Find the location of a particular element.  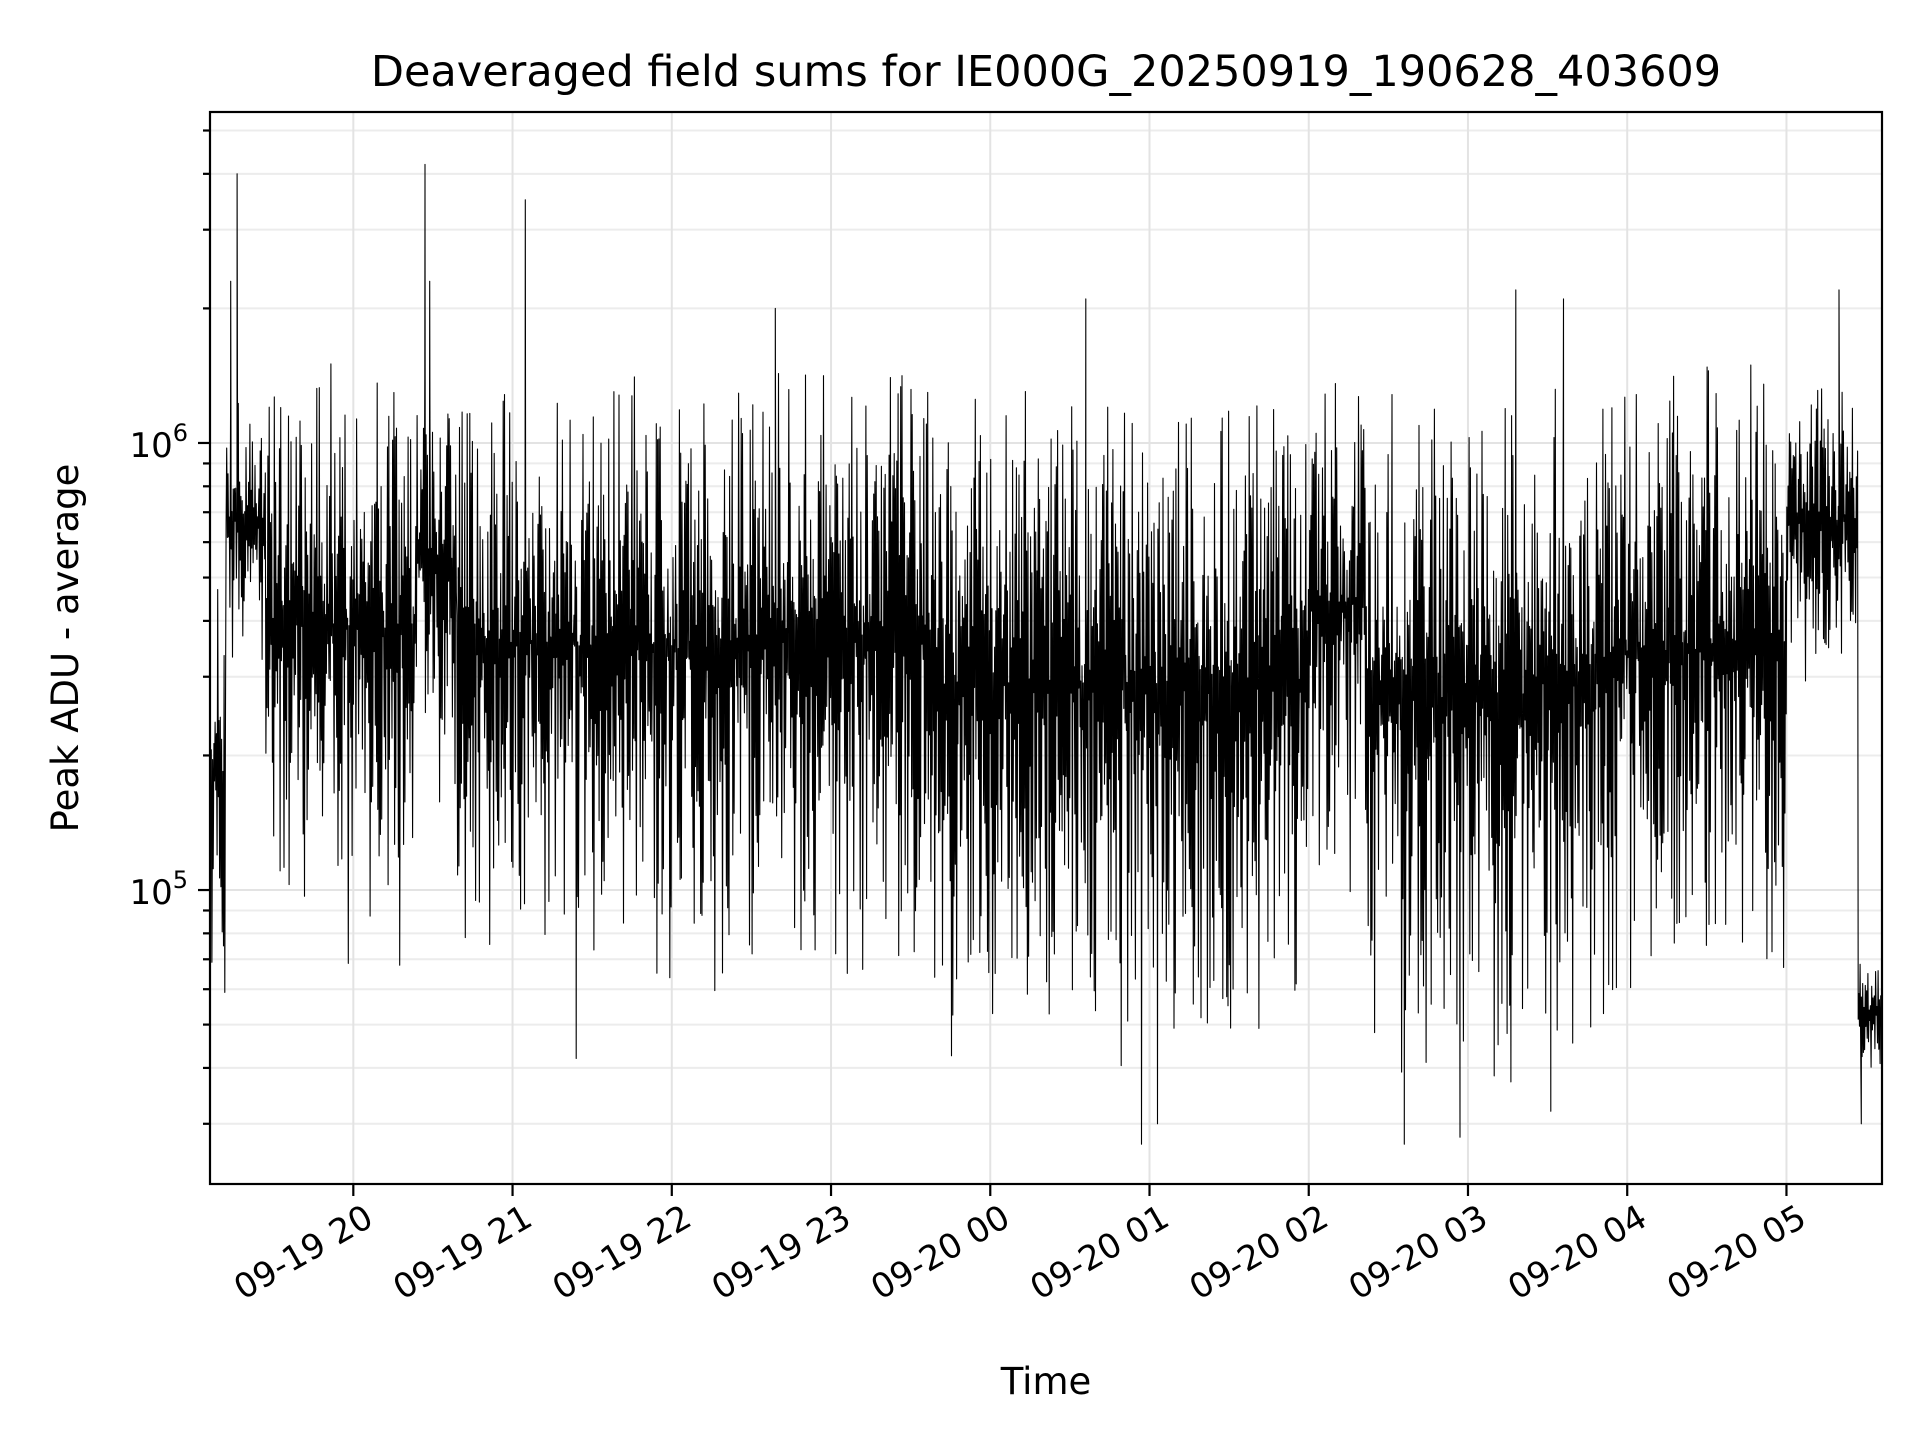

x-tick-label: 09-19 21 is located at coordinates (463, 1252).